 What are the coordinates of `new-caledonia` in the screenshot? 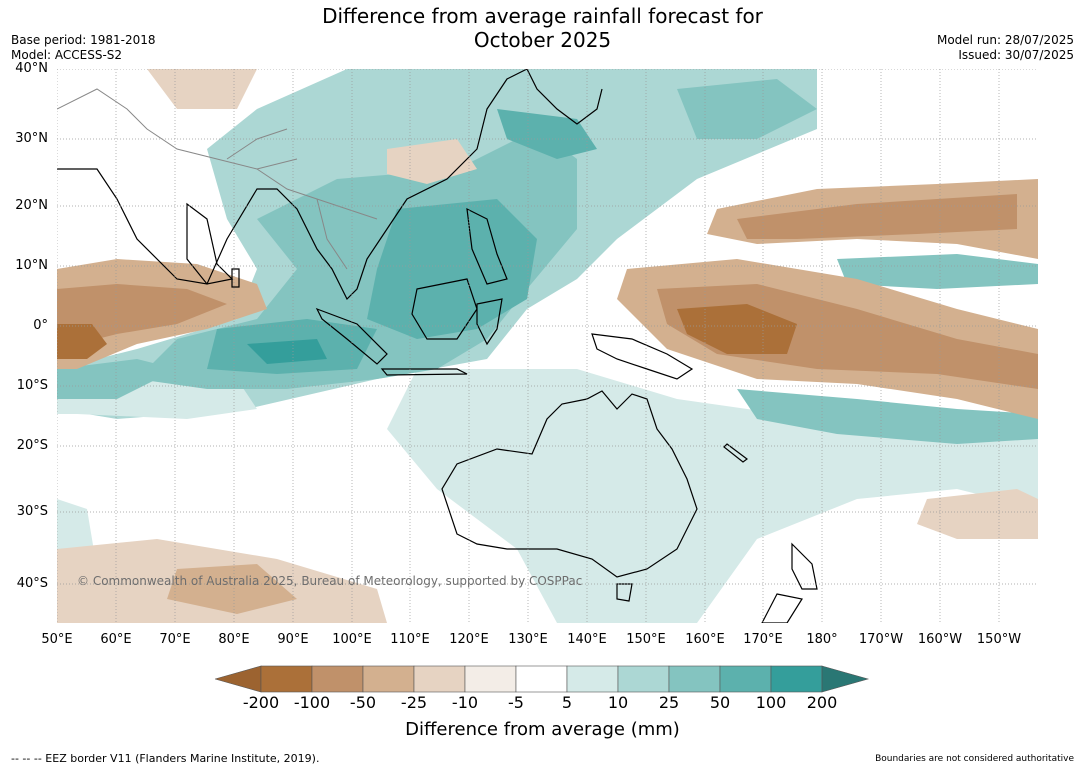 It's located at (735, 453).